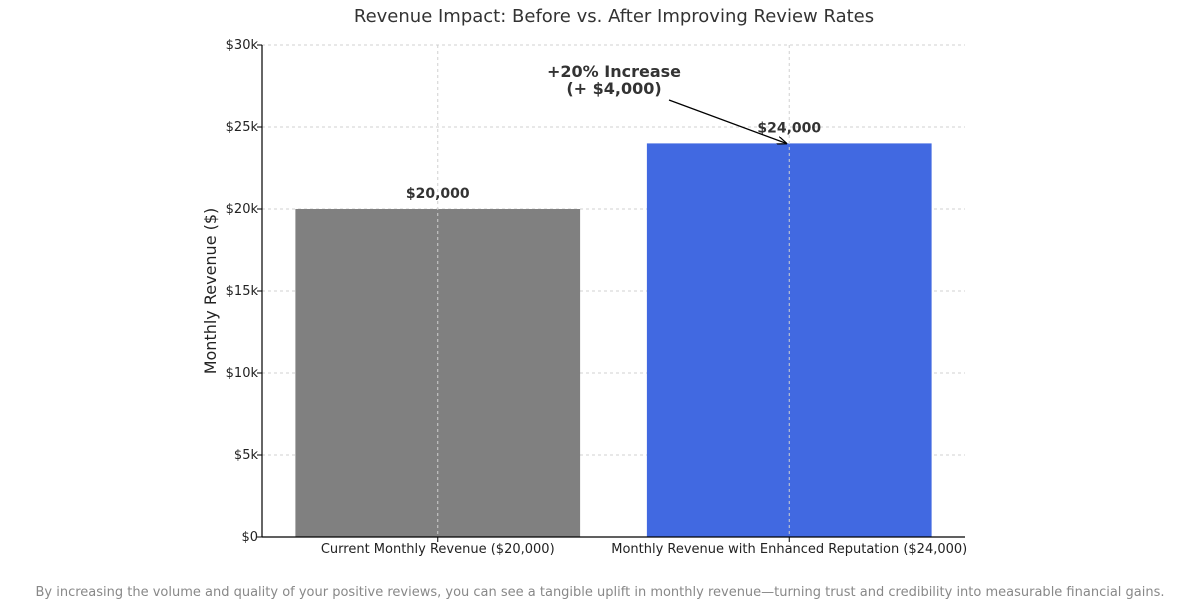  Describe the element at coordinates (210, 291) in the screenshot. I see `y-axis-label: Monthly Revenue ($)` at that location.